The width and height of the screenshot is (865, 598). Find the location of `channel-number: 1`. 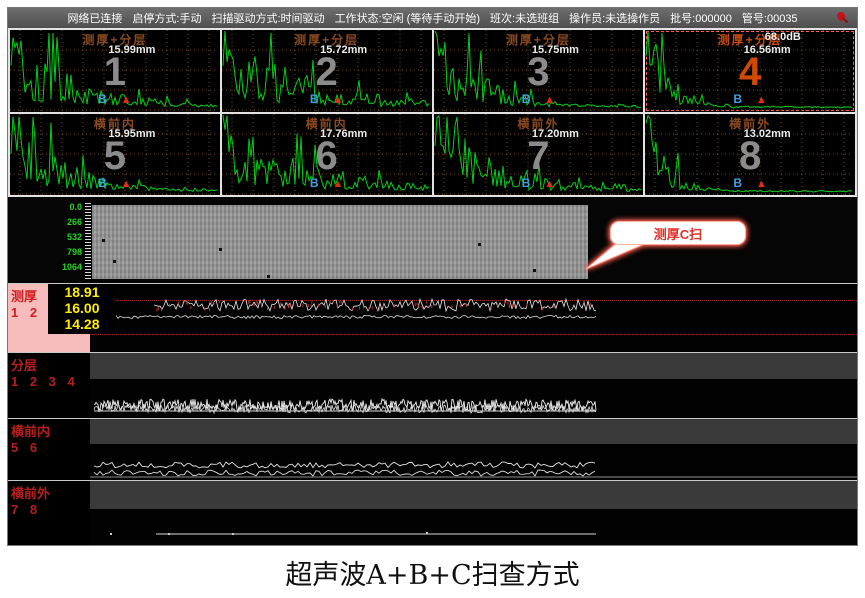

channel-number: 1 is located at coordinates (114, 72).